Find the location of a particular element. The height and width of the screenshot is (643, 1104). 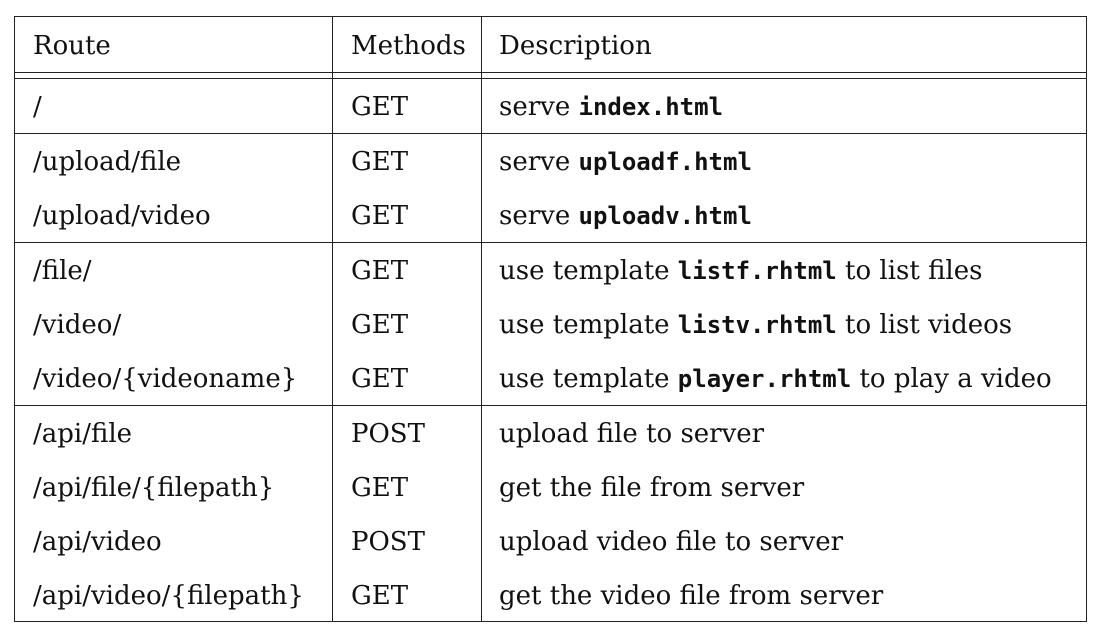

header-description: Description is located at coordinates (575, 46).